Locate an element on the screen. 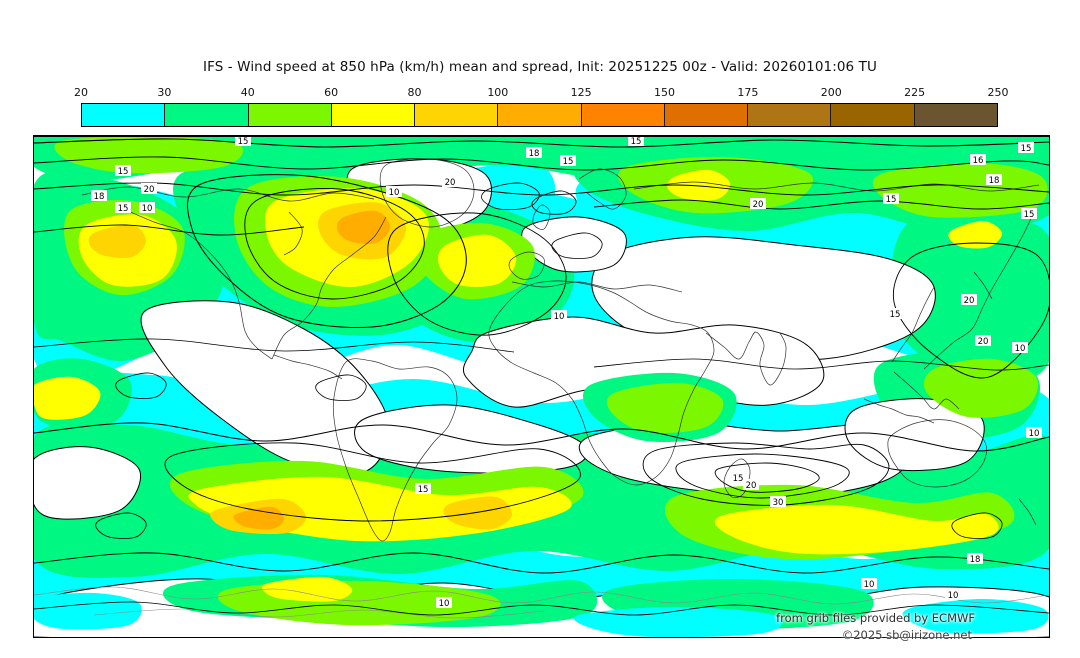 The image size is (1080, 658). contour-label: 16 is located at coordinates (978, 161).